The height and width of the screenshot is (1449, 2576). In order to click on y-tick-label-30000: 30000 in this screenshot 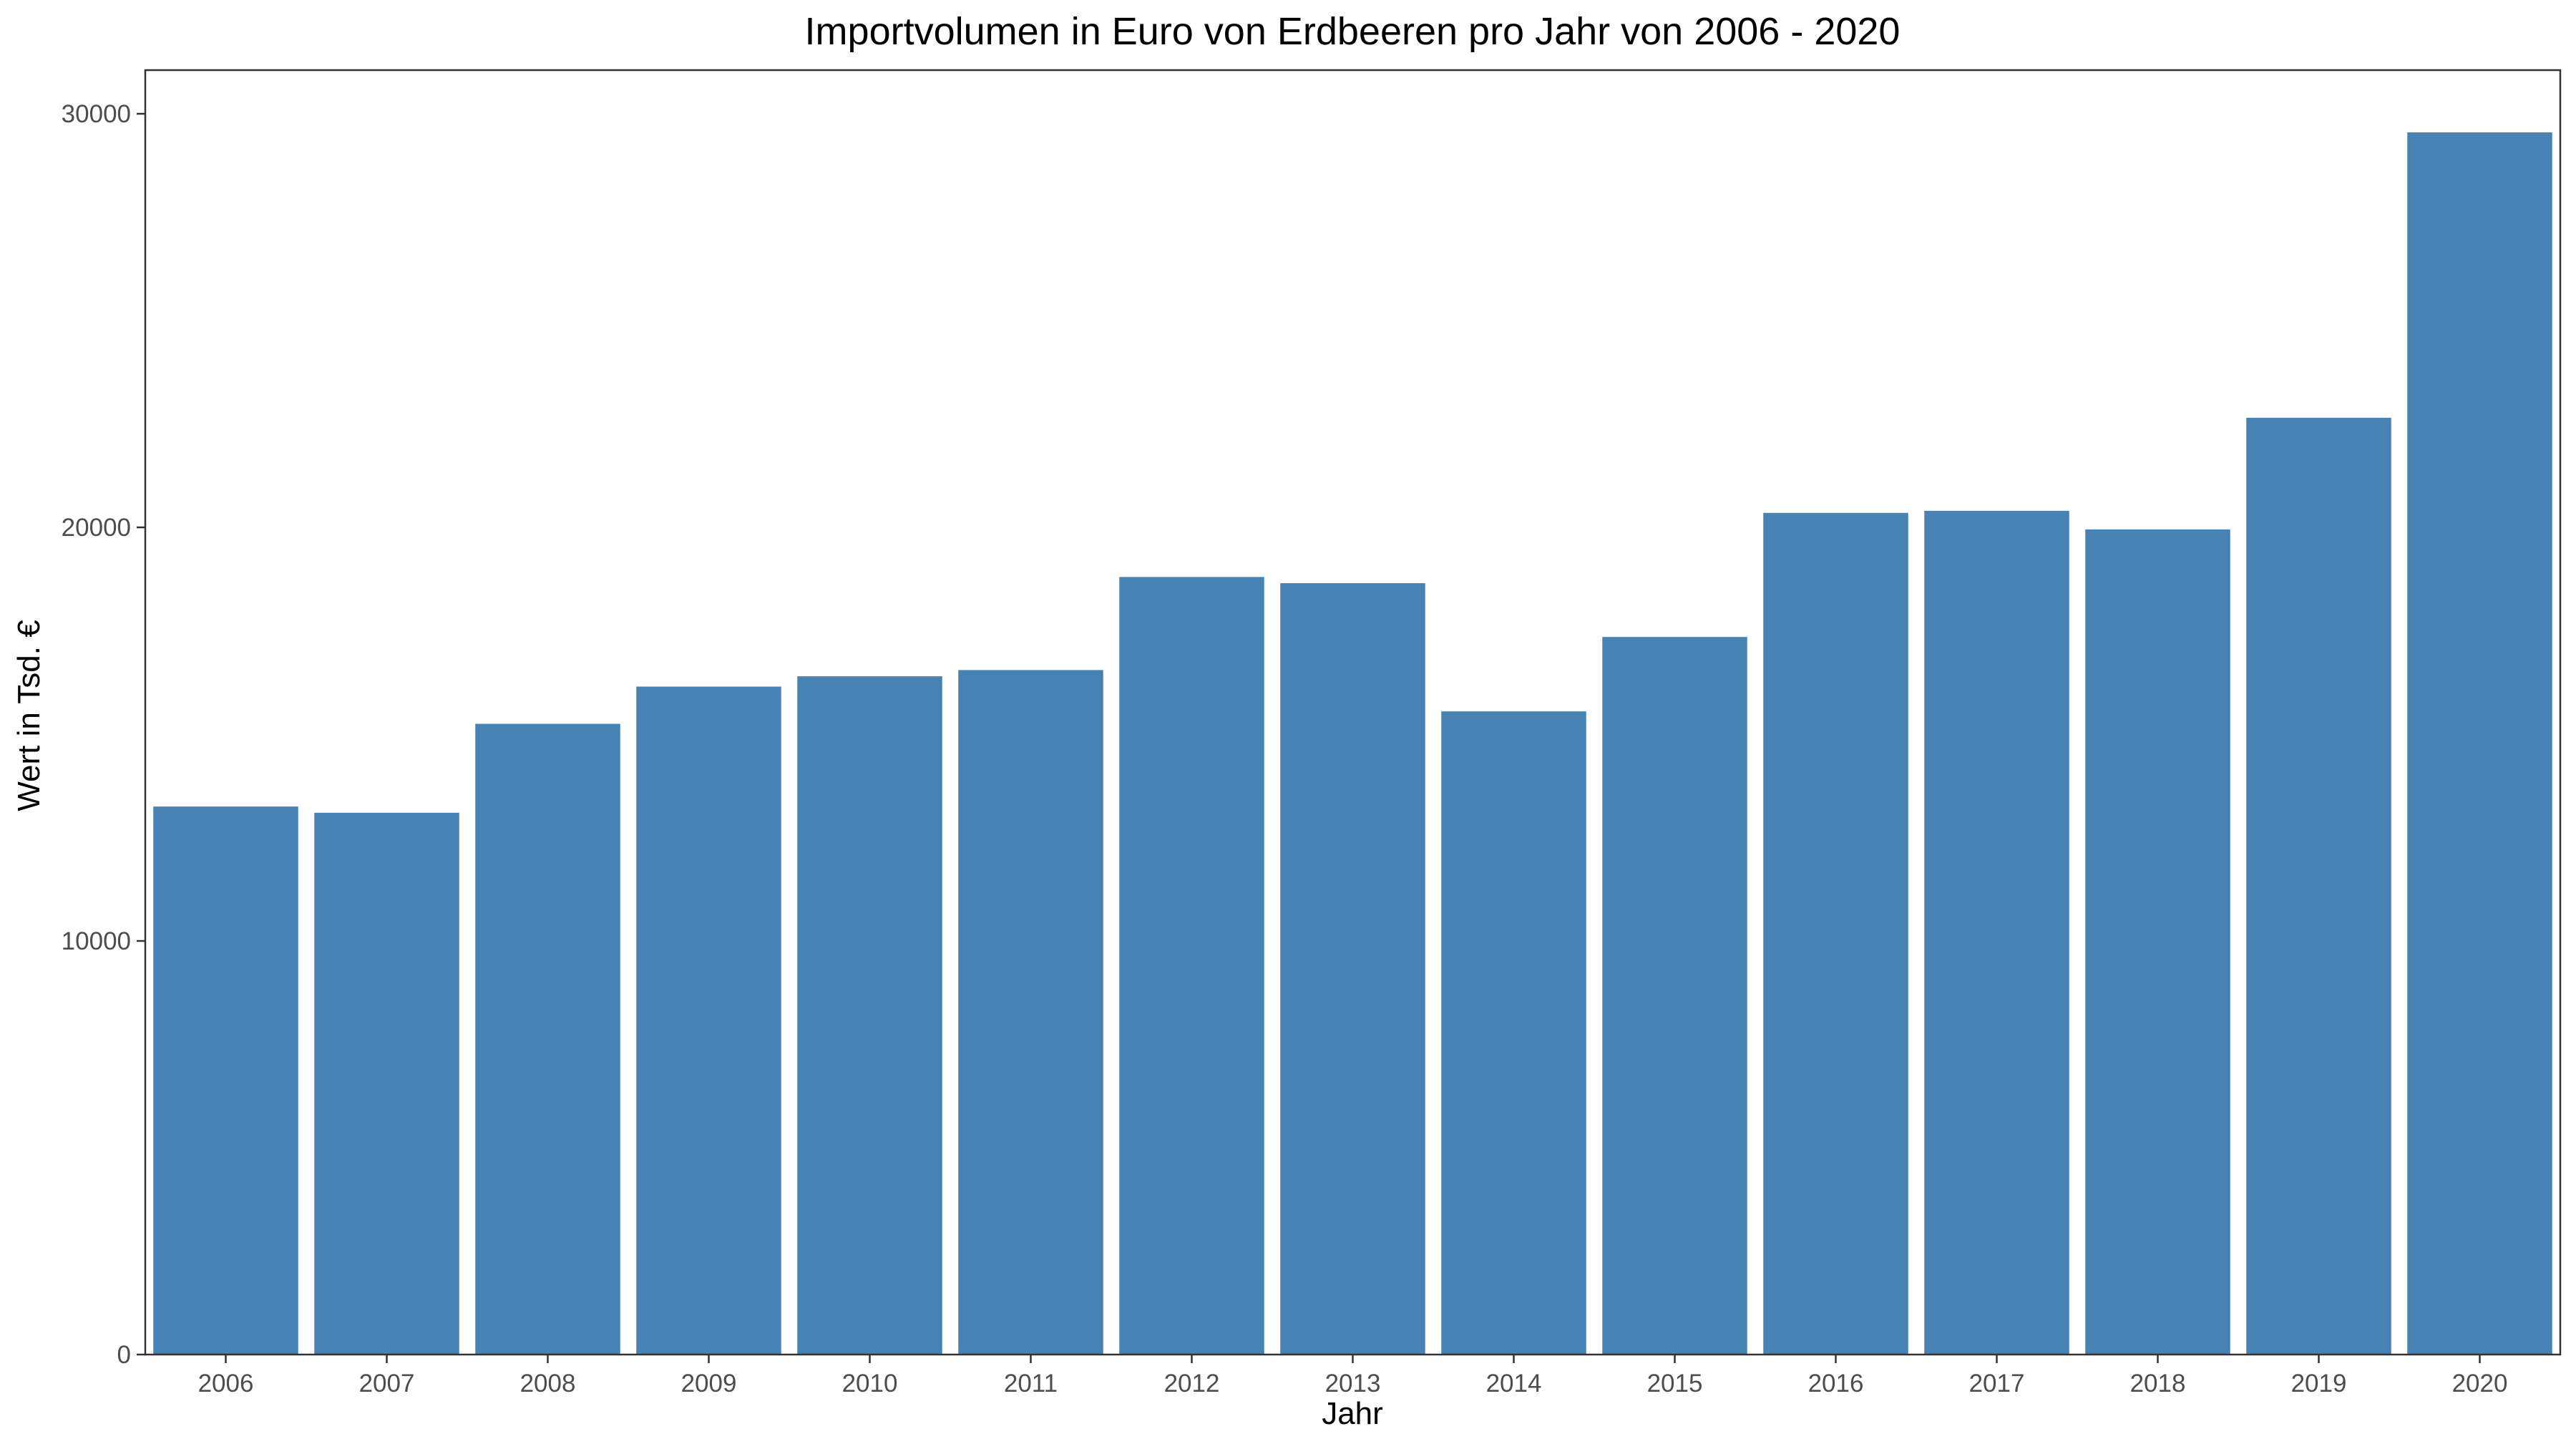, I will do `click(96, 114)`.